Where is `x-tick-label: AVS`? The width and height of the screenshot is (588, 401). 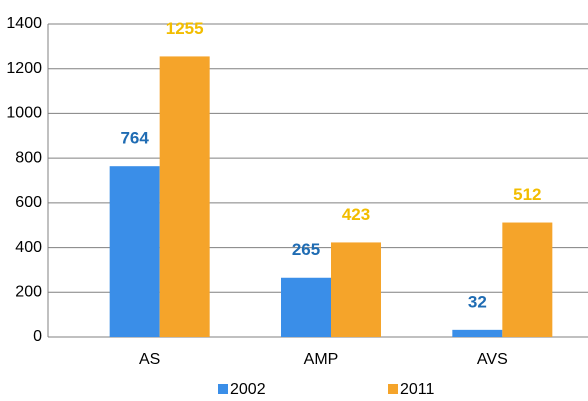 x-tick-label: AVS is located at coordinates (492, 359).